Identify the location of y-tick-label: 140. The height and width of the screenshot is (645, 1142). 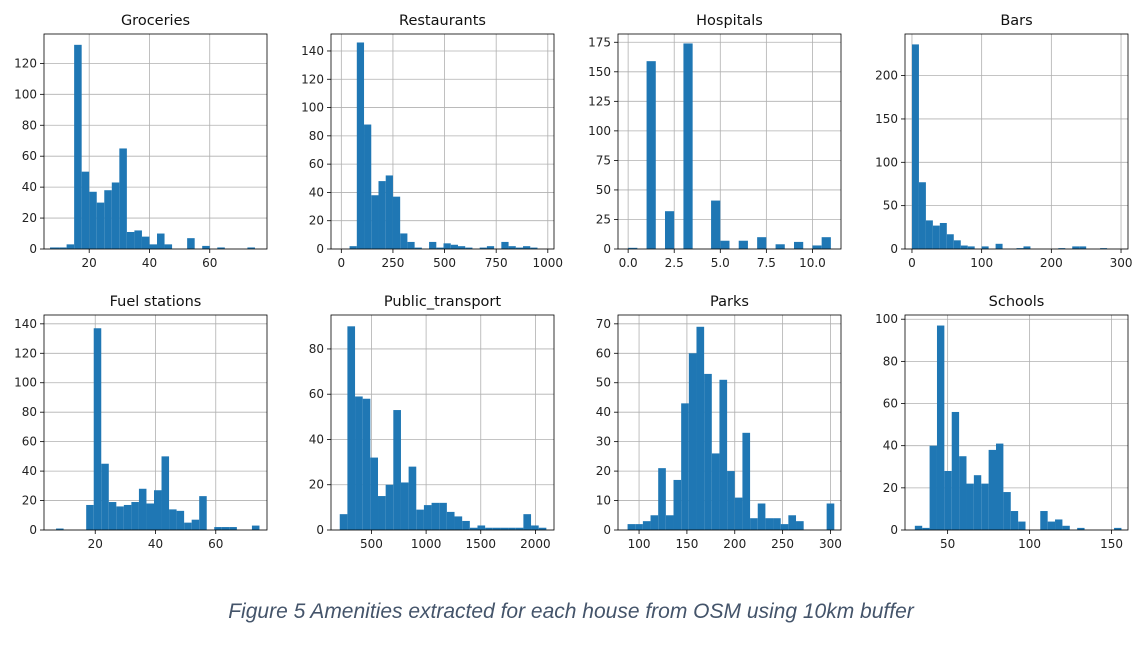
(312, 51).